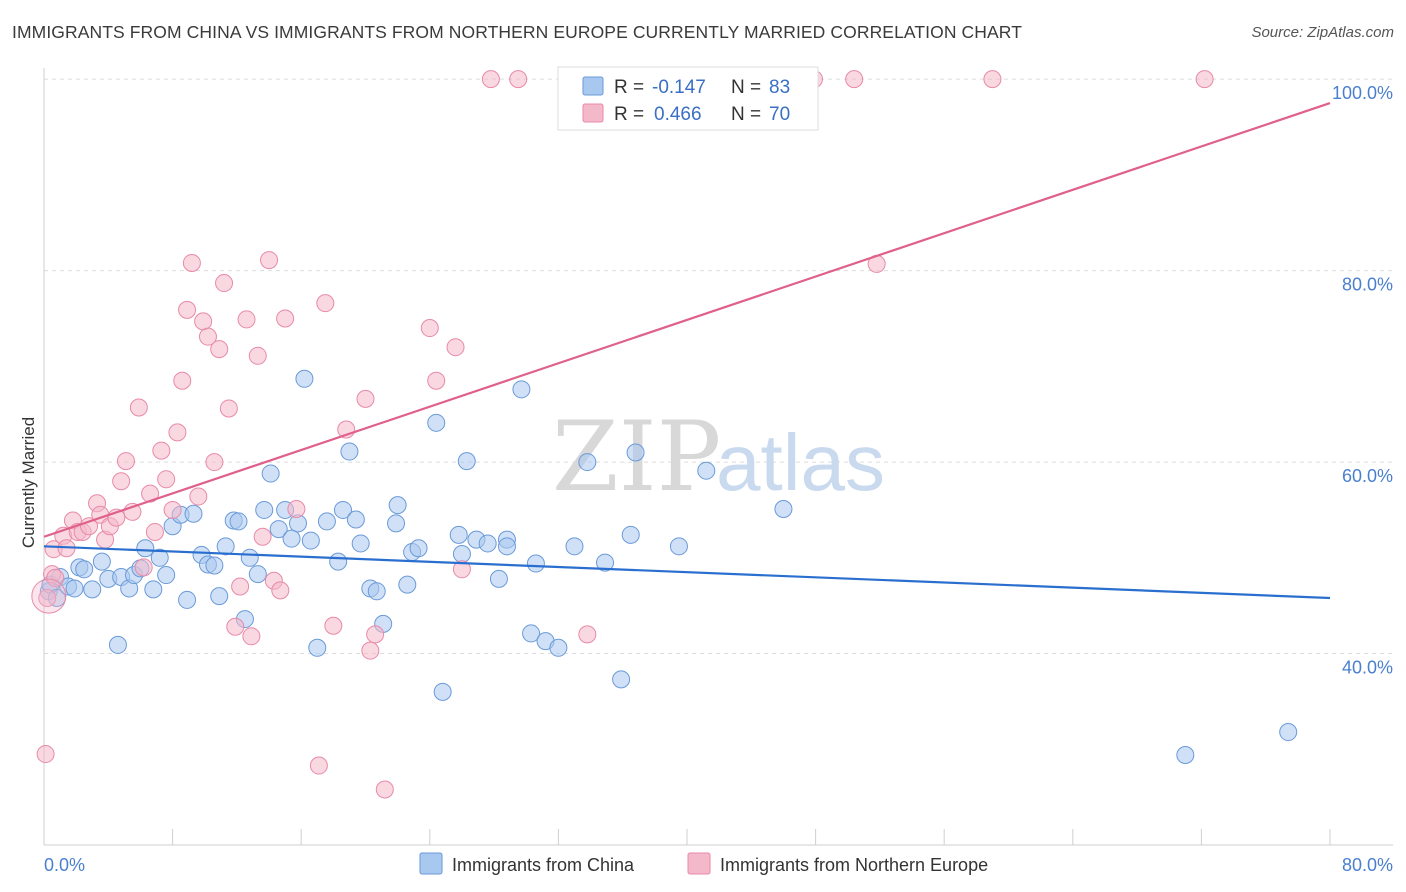 Image resolution: width=1406 pixels, height=892 pixels. What do you see at coordinates (1322, 32) in the screenshot?
I see `chart-source: Source: ZipAtlas.com` at bounding box center [1322, 32].